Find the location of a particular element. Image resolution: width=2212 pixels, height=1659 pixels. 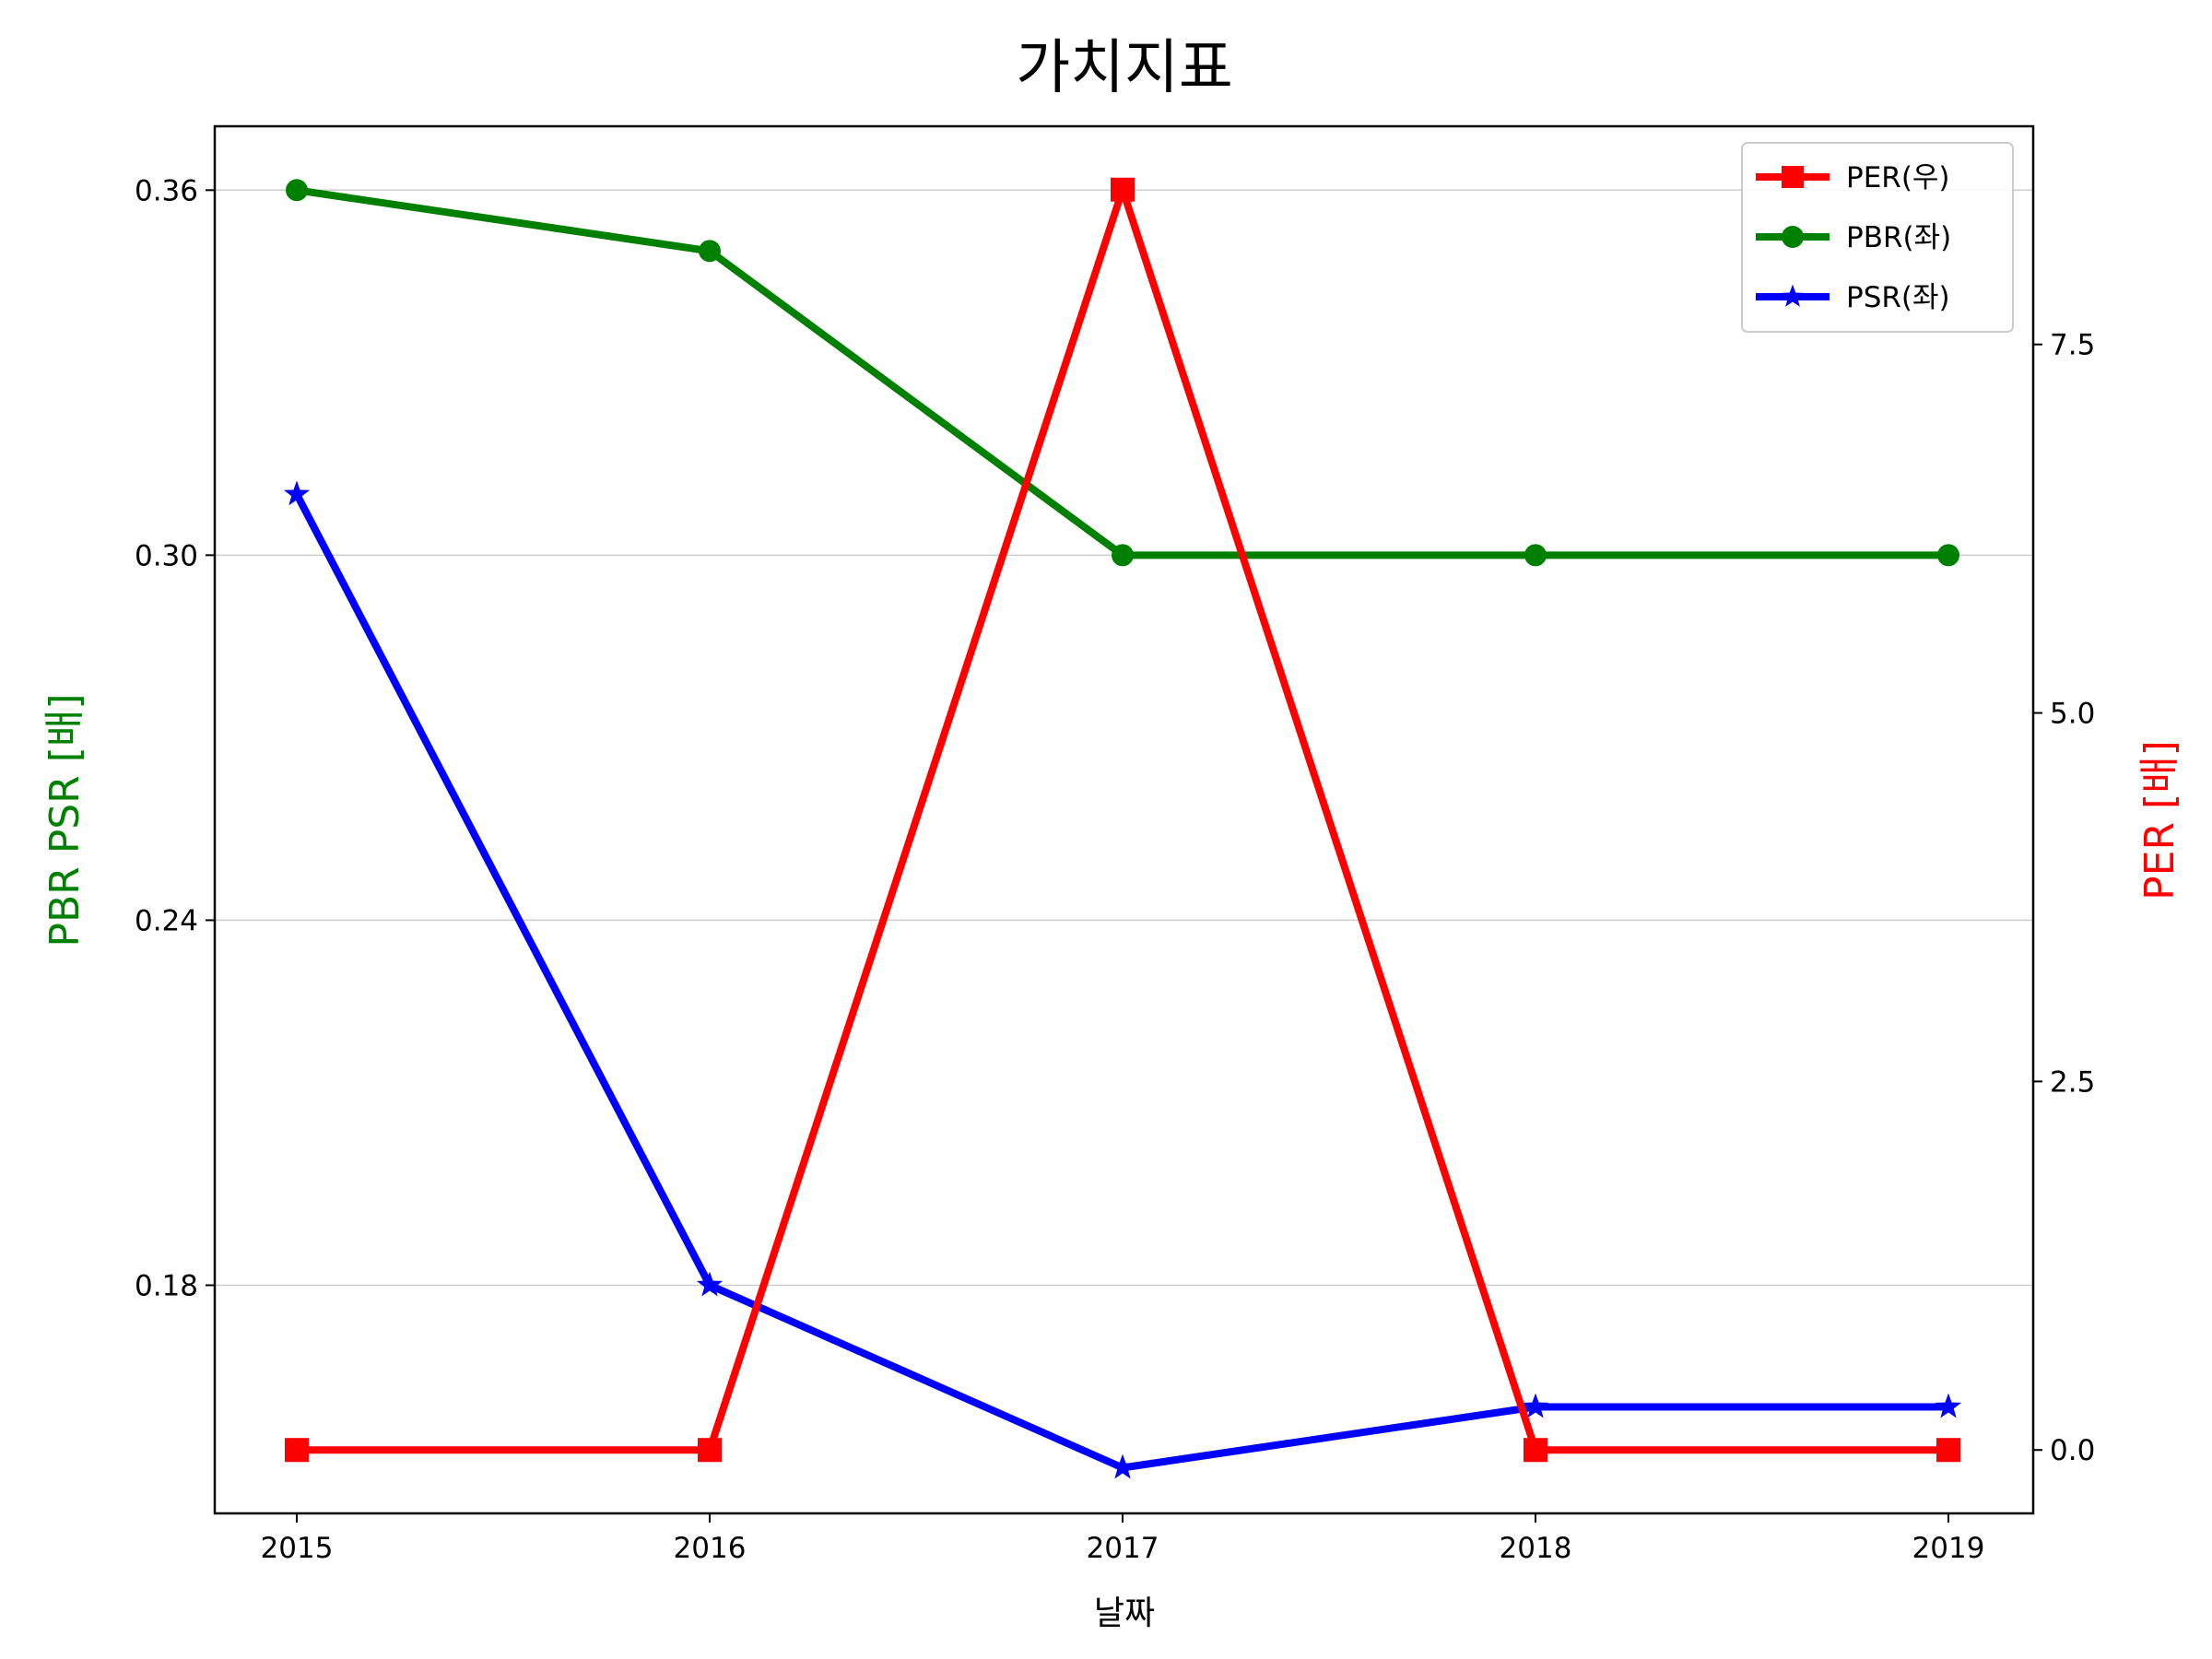

x-tick-label: 2017 is located at coordinates (1123, 1548).